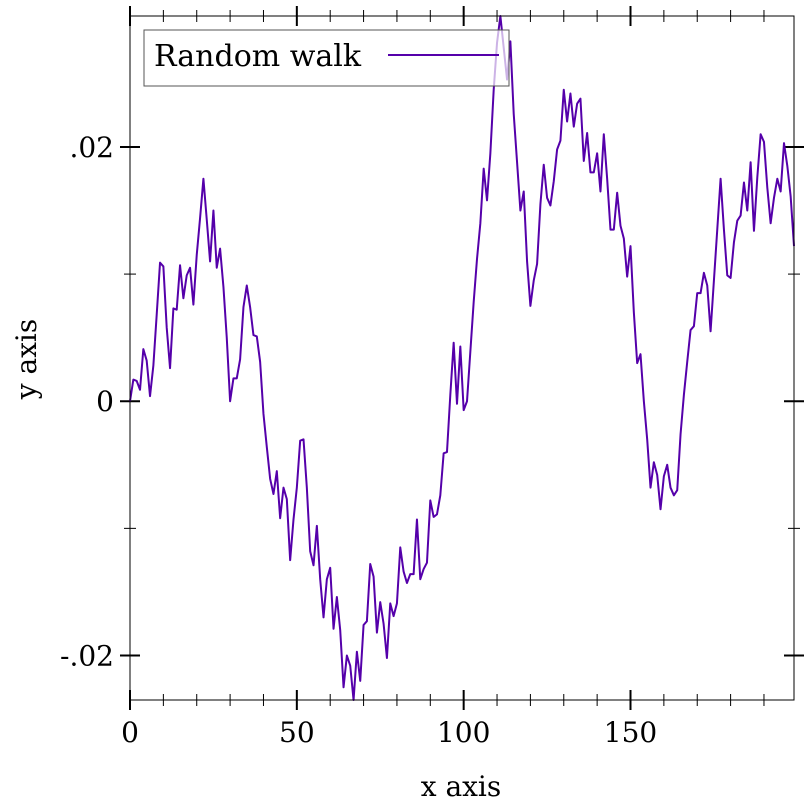 This screenshot has width=812, height=812. What do you see at coordinates (87, 656) in the screenshot?
I see `y-tick-label: -.02` at bounding box center [87, 656].